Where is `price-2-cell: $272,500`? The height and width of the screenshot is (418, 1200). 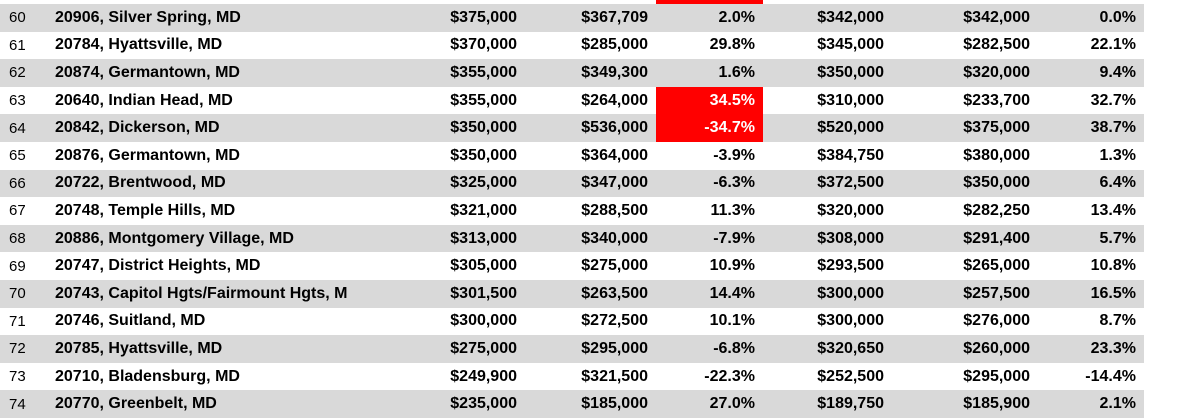
price-2-cell: $272,500 is located at coordinates (614, 321).